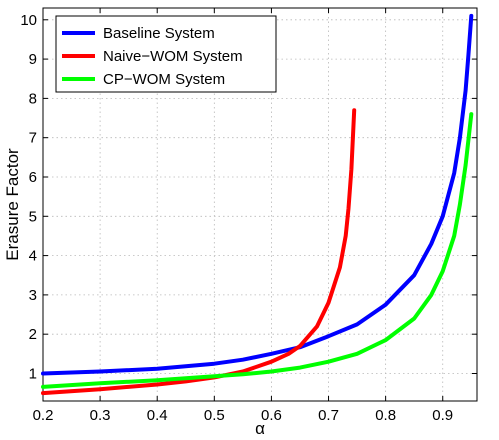 Image resolution: width=499 pixels, height=440 pixels. Describe the element at coordinates (33, 256) in the screenshot. I see `y-tick-label: 4` at that location.